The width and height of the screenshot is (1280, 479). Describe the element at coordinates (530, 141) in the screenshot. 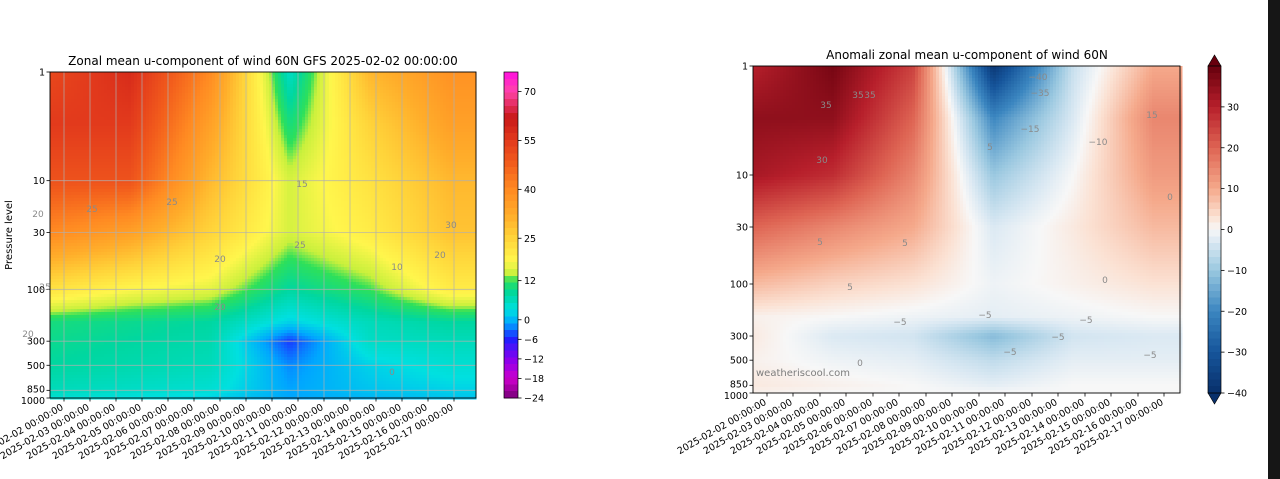

I see `colorbar-tick-label: 55` at that location.